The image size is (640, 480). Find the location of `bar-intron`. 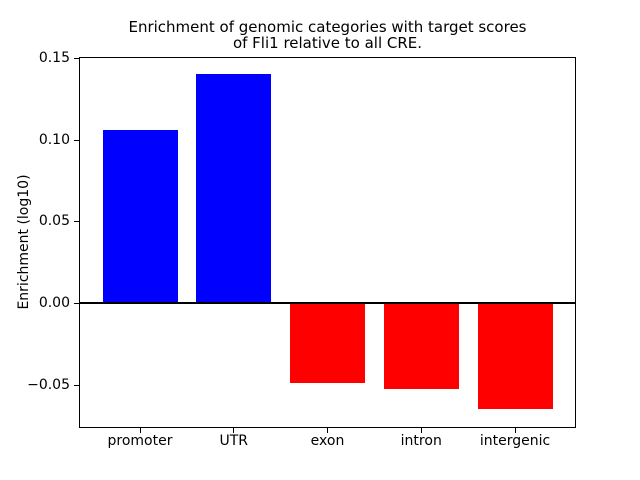

bar-intron is located at coordinates (421, 346).